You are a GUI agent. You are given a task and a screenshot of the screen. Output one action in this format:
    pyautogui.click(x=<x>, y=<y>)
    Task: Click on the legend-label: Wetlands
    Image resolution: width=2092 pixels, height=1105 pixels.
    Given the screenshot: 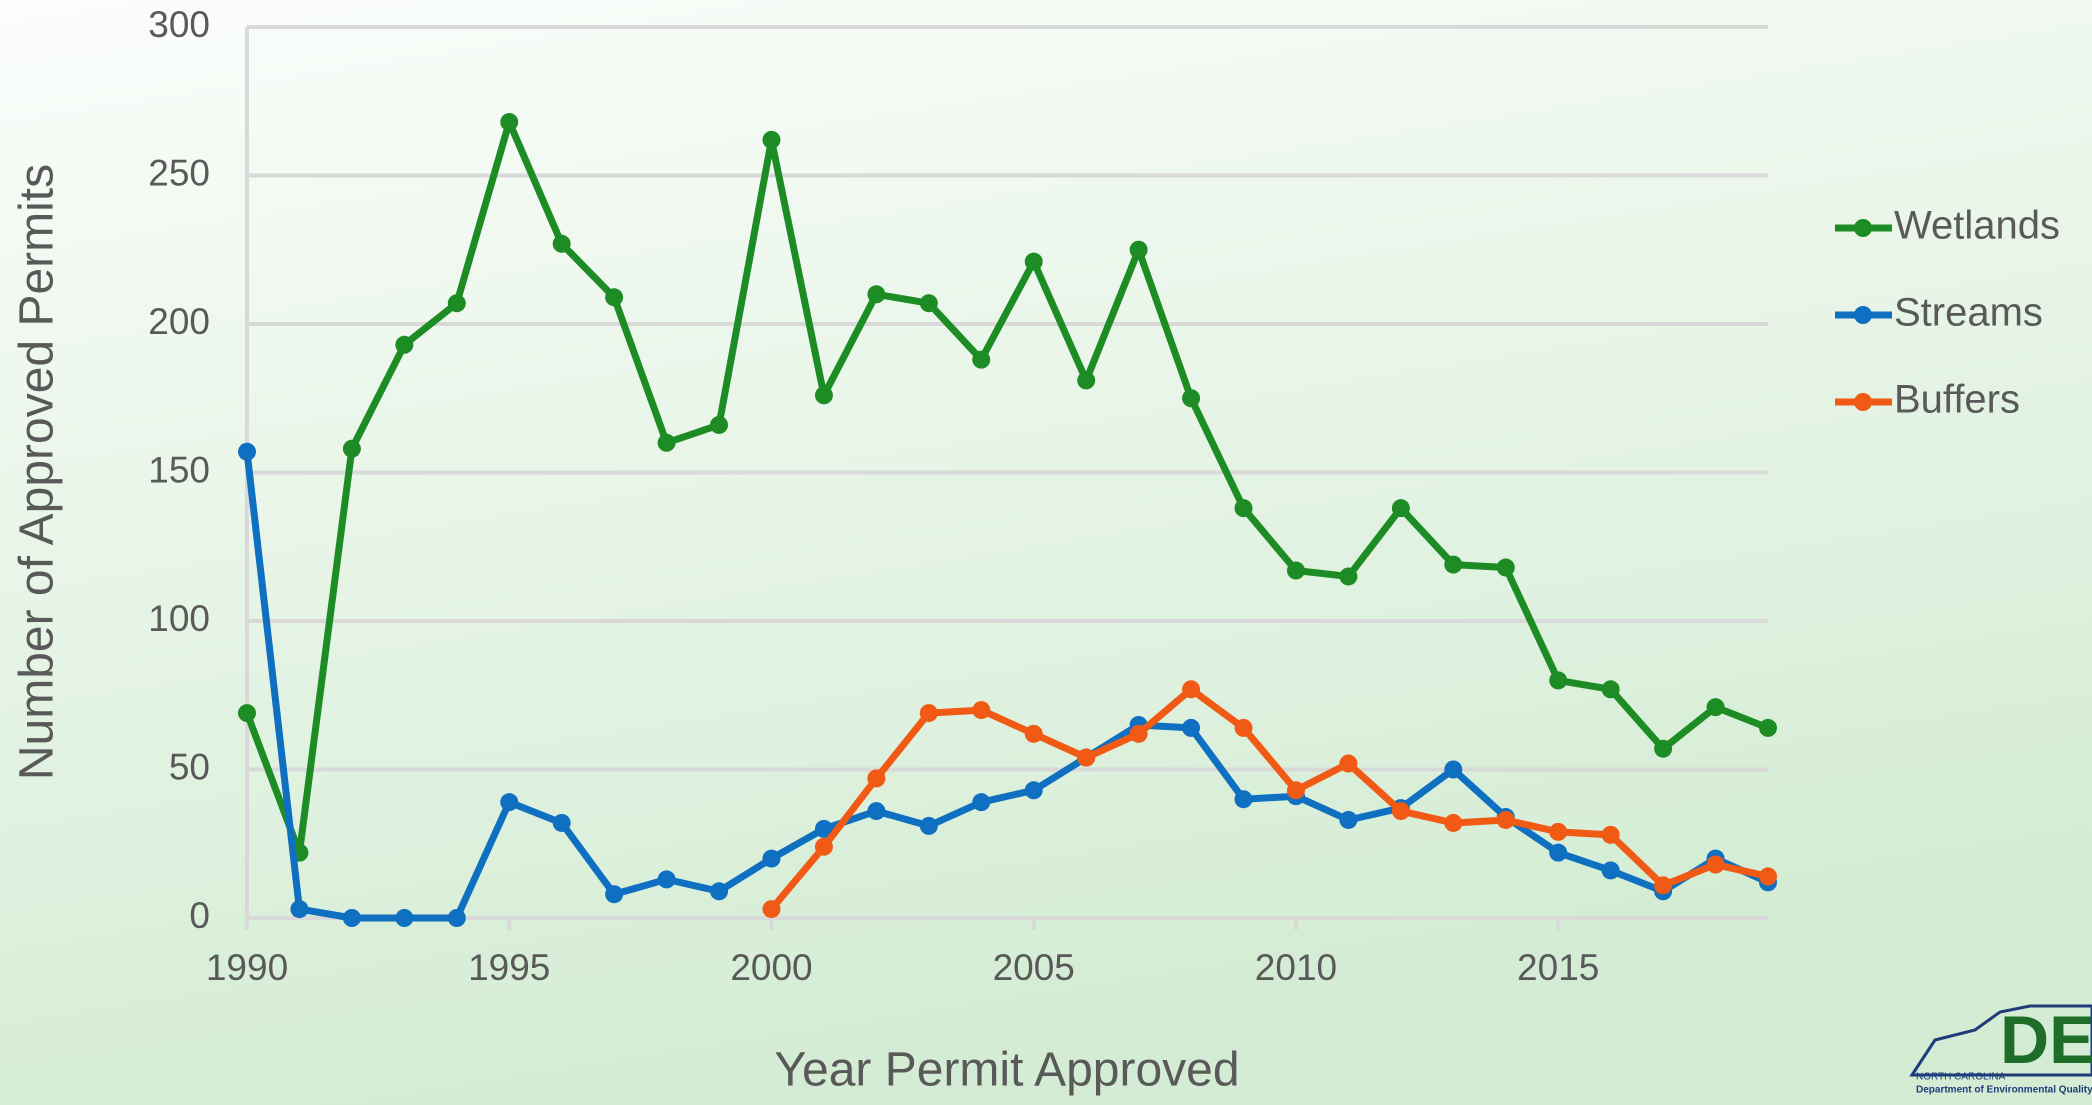 What is the action you would take?
    pyautogui.click(x=1977, y=226)
    